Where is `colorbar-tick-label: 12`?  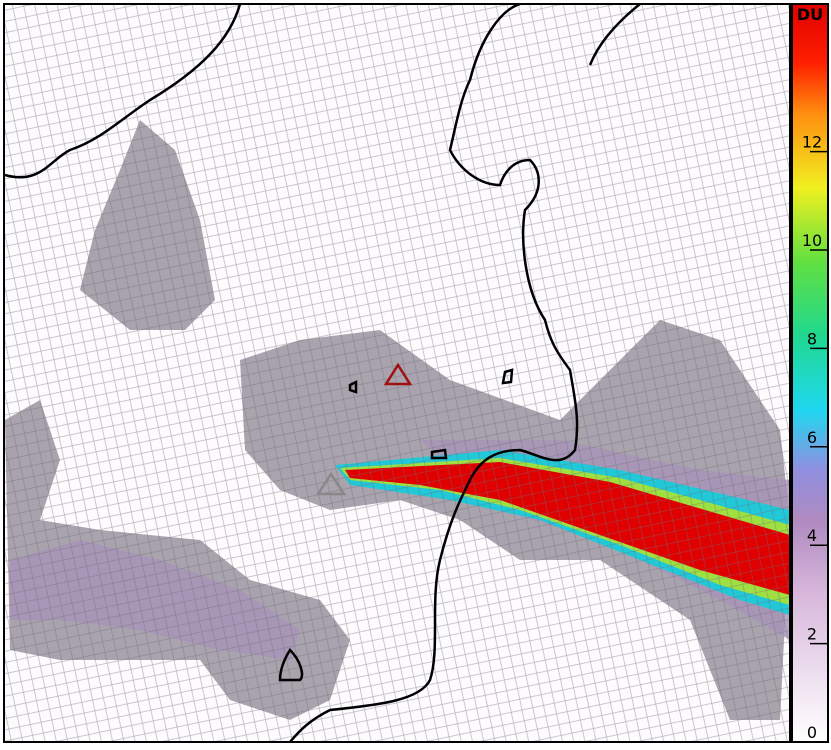 colorbar-tick-label: 12 is located at coordinates (812, 142).